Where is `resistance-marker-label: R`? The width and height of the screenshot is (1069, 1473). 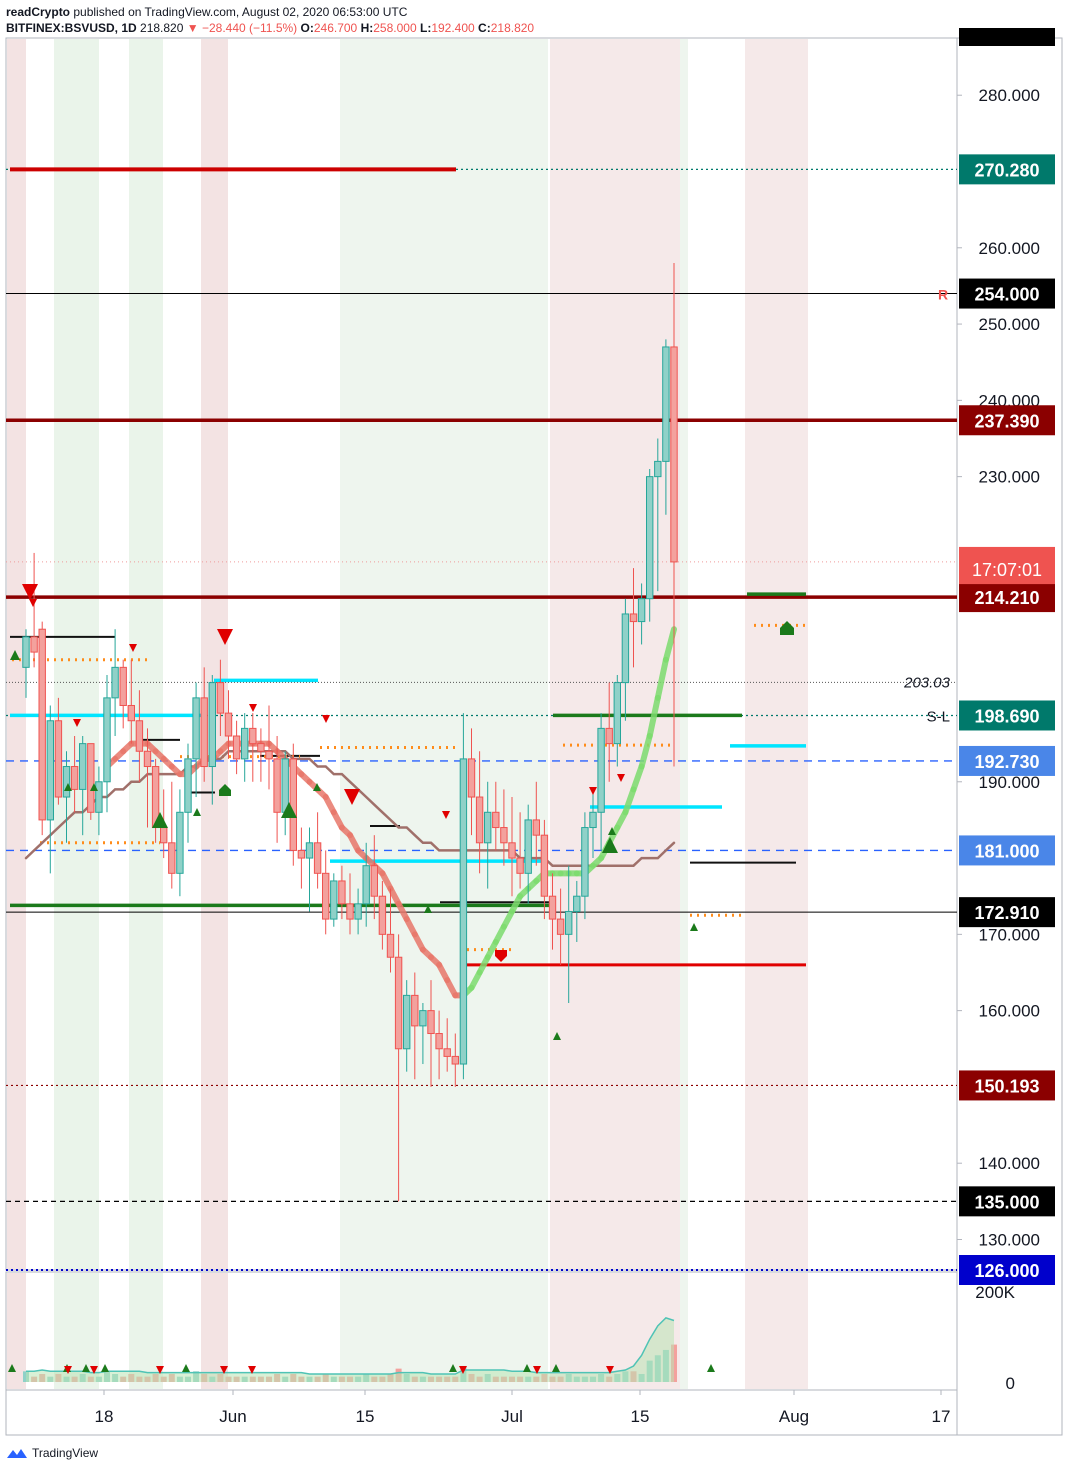
resistance-marker-label: R is located at coordinates (943, 295).